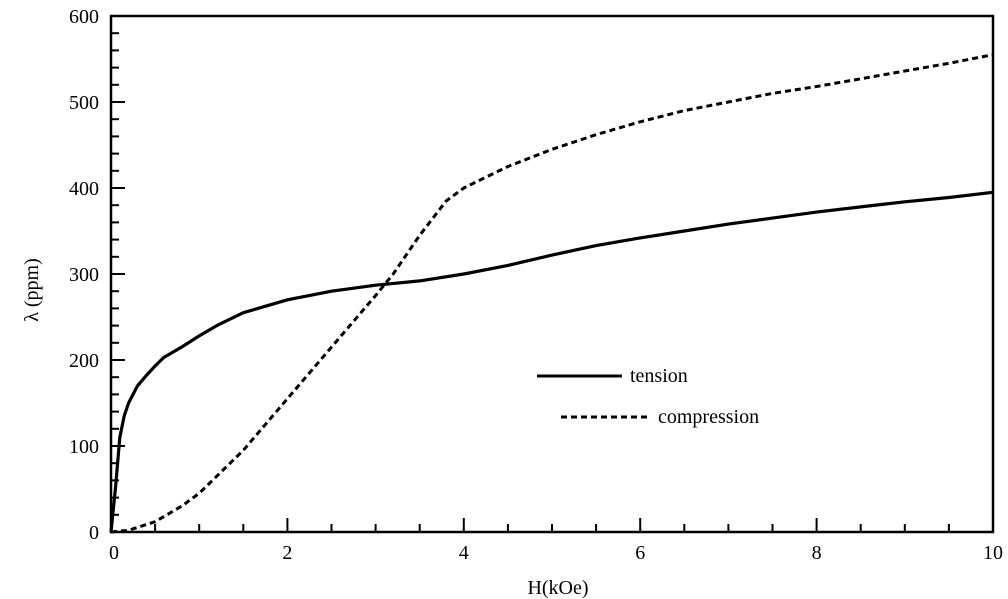 The width and height of the screenshot is (1008, 599). I want to click on x-tick-label: 8, so click(817, 553).